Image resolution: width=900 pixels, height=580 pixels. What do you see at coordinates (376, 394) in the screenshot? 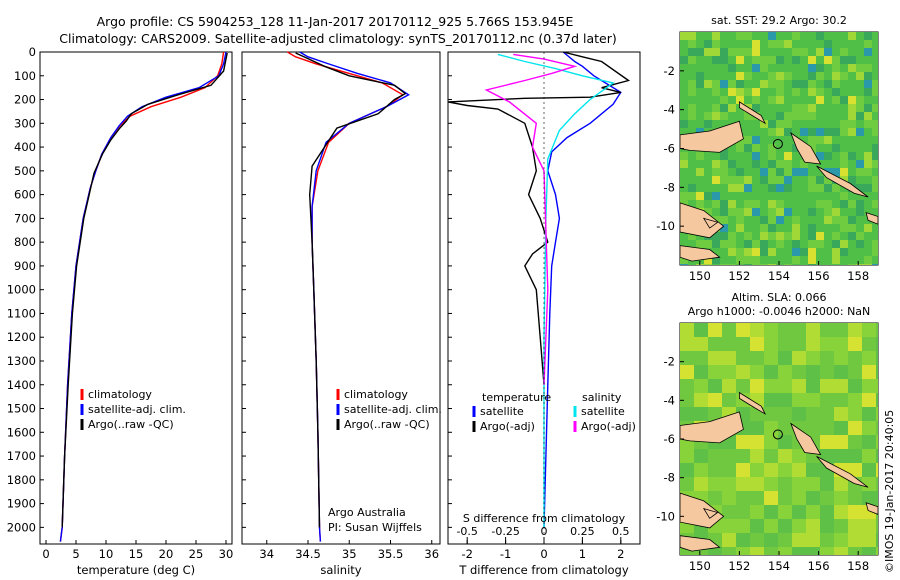
I see `salinity-legend-label-0: climatology` at bounding box center [376, 394].